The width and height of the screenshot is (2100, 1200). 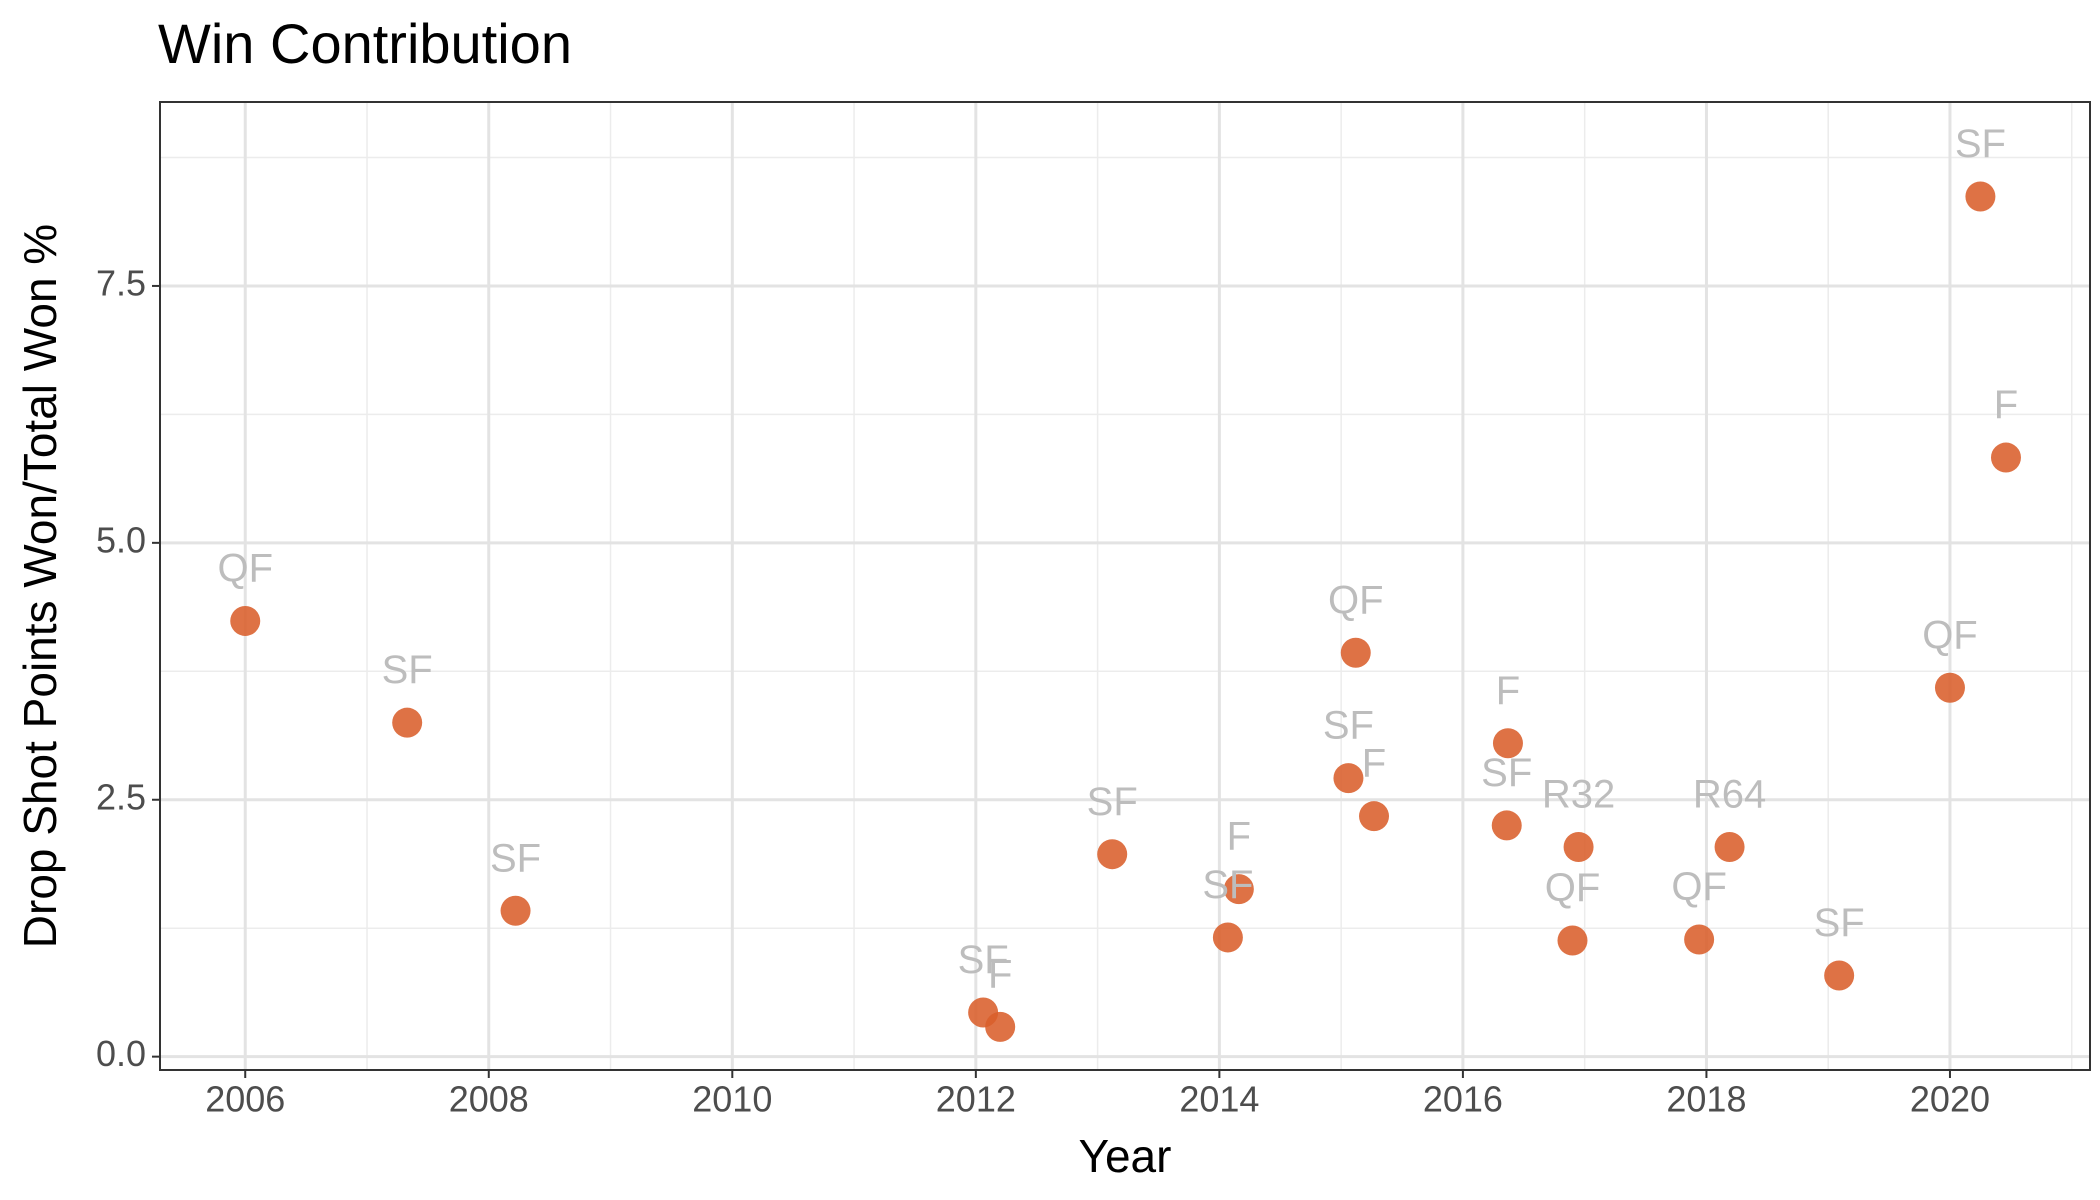 I want to click on y-tick-label: 0.0, so click(x=121, y=1053).